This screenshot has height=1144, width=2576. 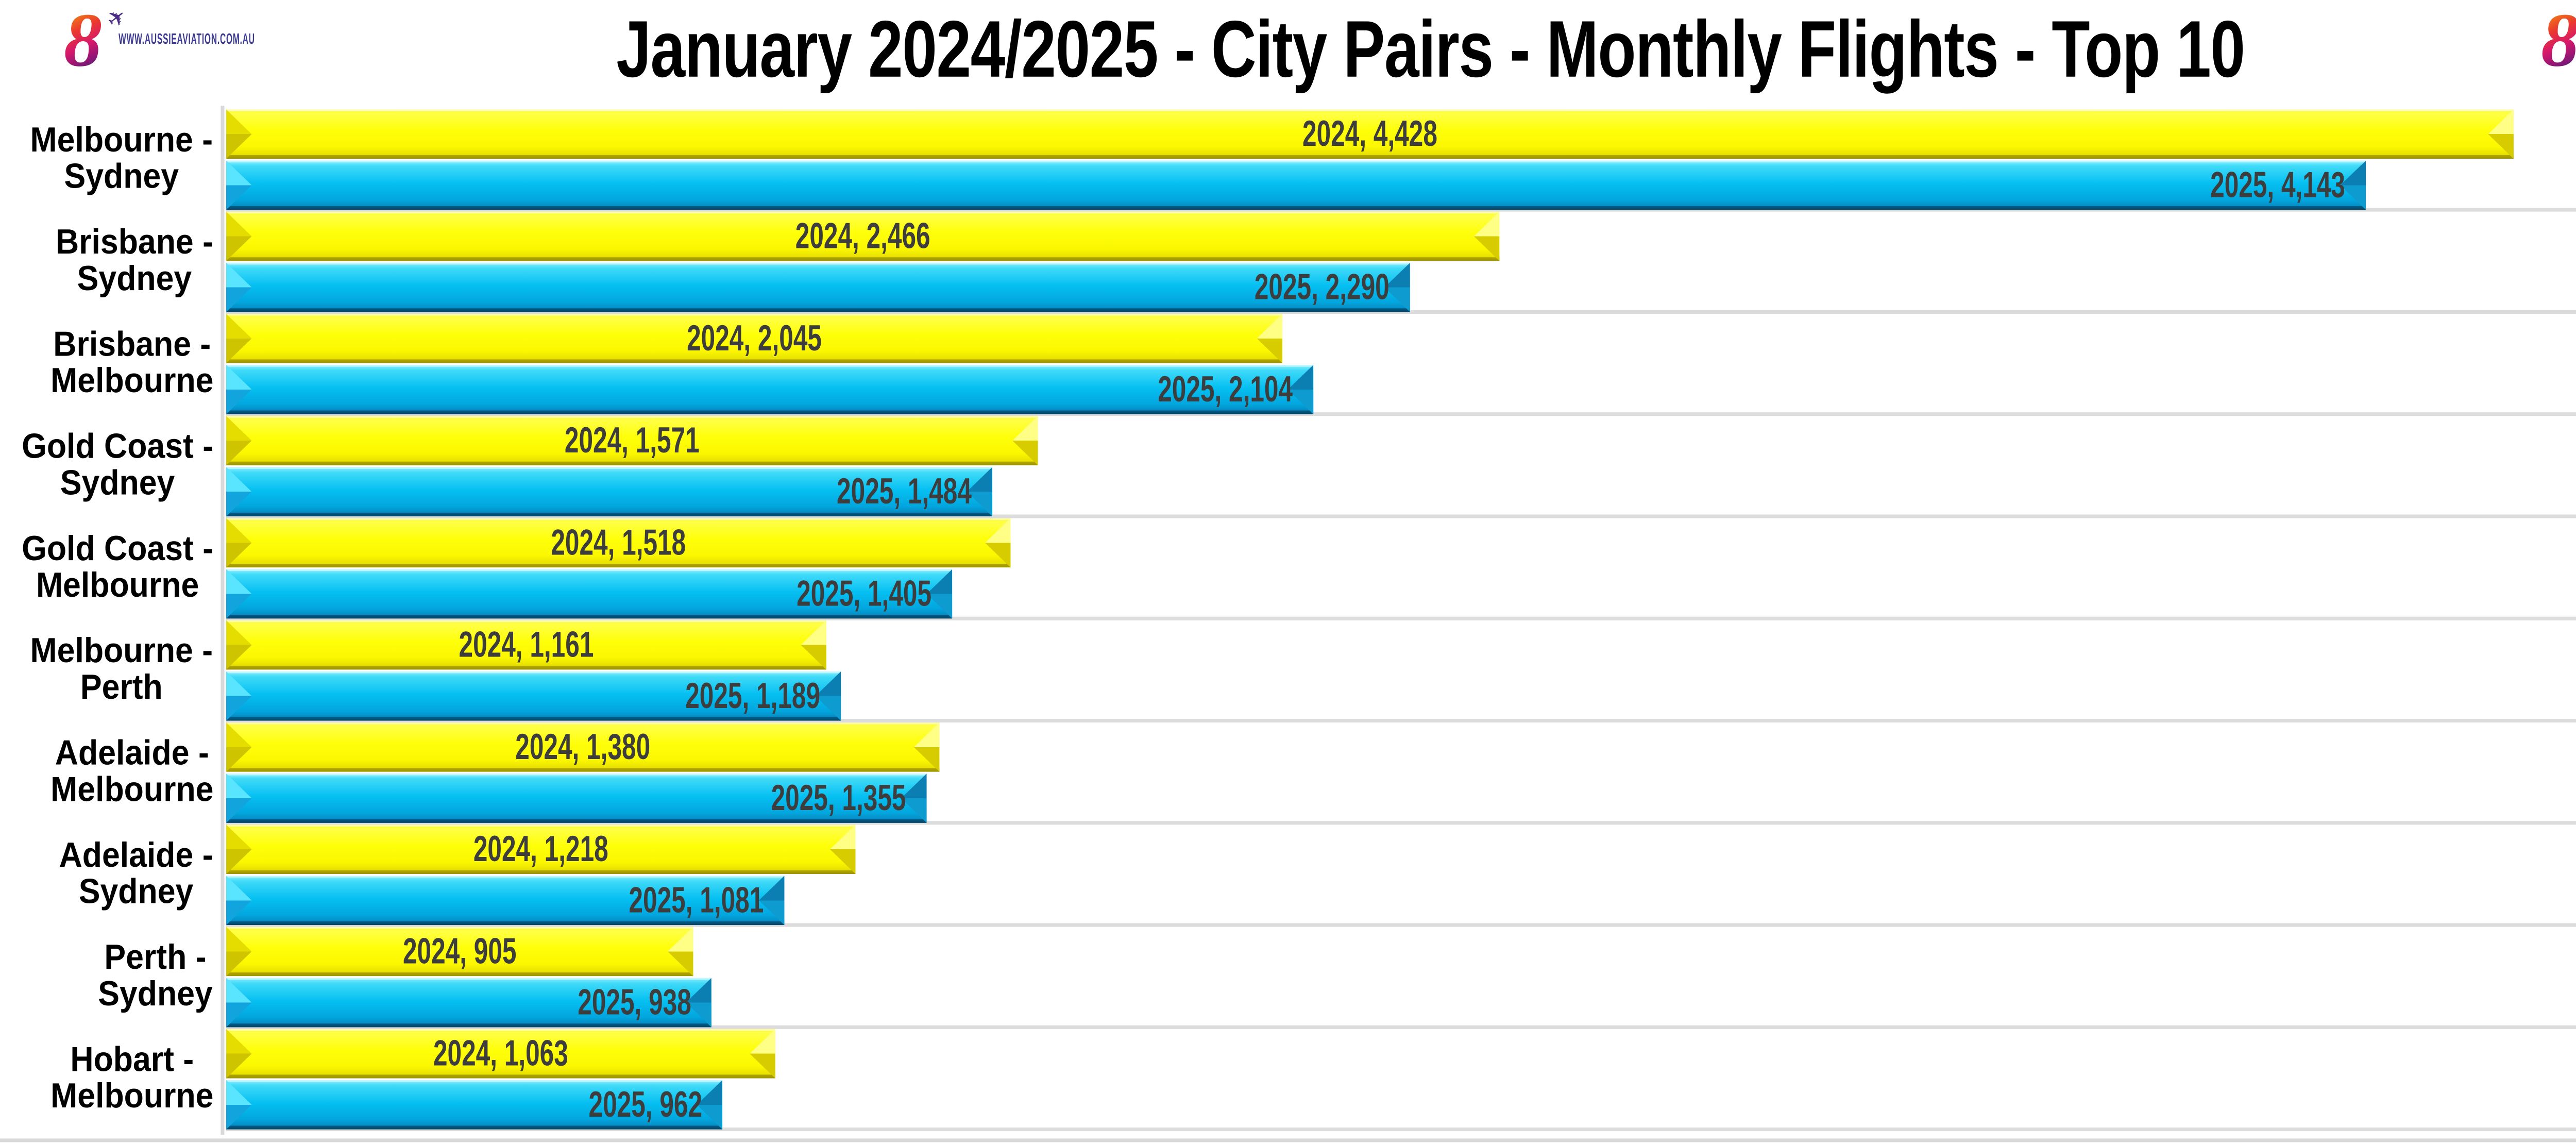 I want to click on data-label-2025-adelaide-melbourne: 2025, 1,355, so click(x=839, y=799).